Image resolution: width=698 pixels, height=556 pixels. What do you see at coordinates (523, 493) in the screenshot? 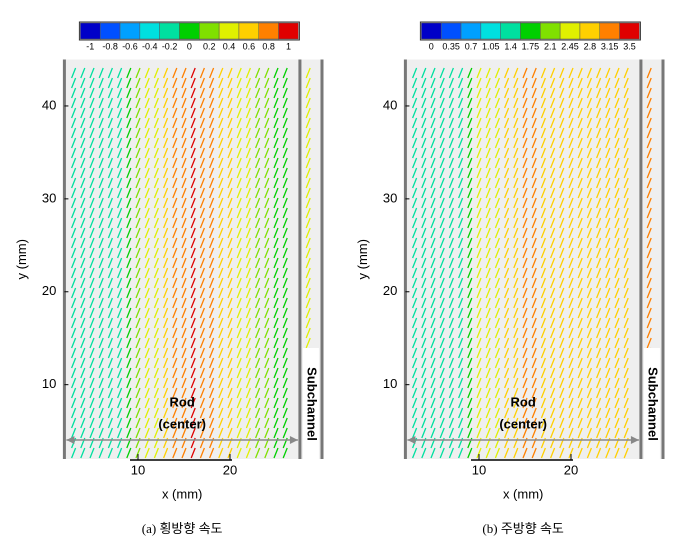
I see `x-axis-label: x (mm)` at bounding box center [523, 493].